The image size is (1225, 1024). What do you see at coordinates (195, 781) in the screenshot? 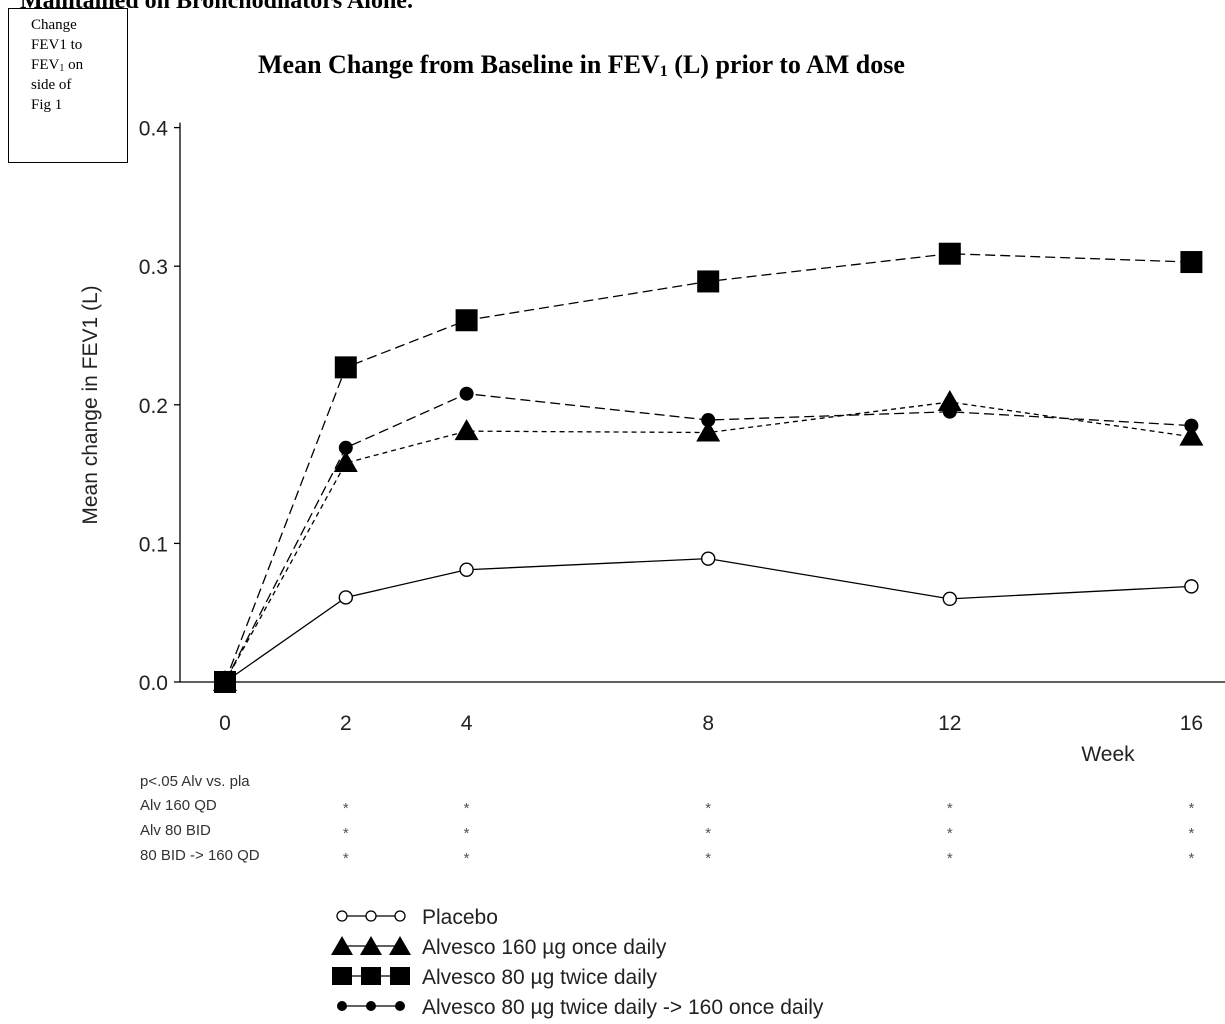
I see `significance-header: p<.05 Alv vs. pla` at bounding box center [195, 781].